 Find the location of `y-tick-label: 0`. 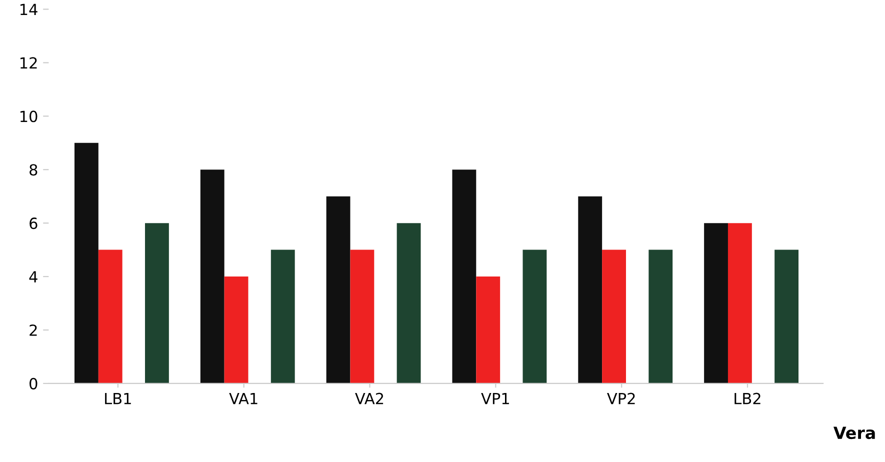

y-tick-label: 0 is located at coordinates (34, 384).